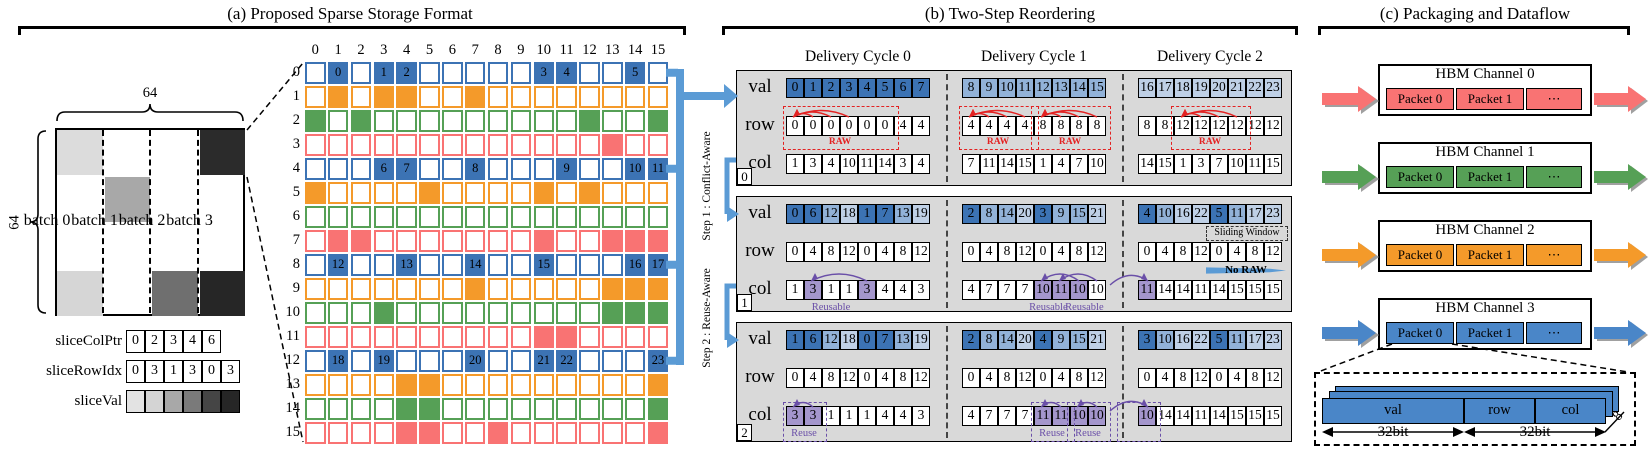 The image size is (1648, 451). I want to click on matrix-col-header: 13, so click(612, 50).